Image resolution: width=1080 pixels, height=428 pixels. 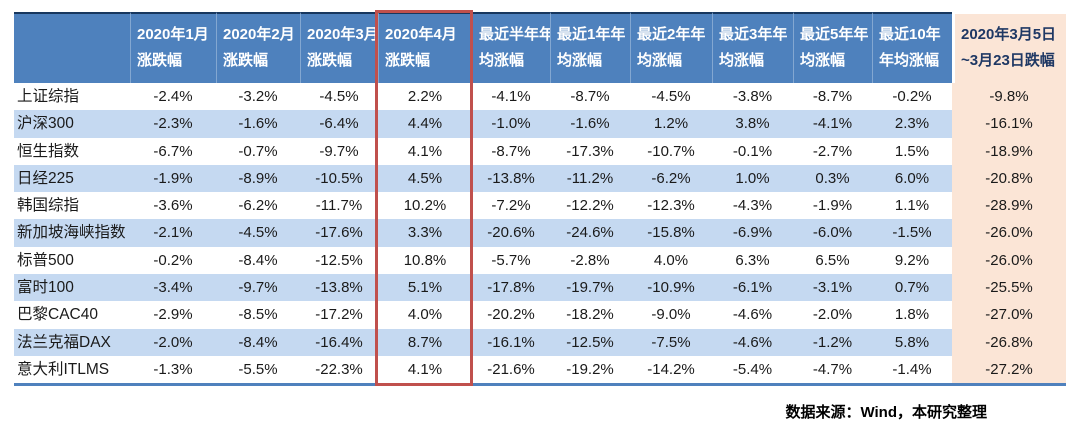 I want to click on column-header-text: 最近10年, so click(x=910, y=34).